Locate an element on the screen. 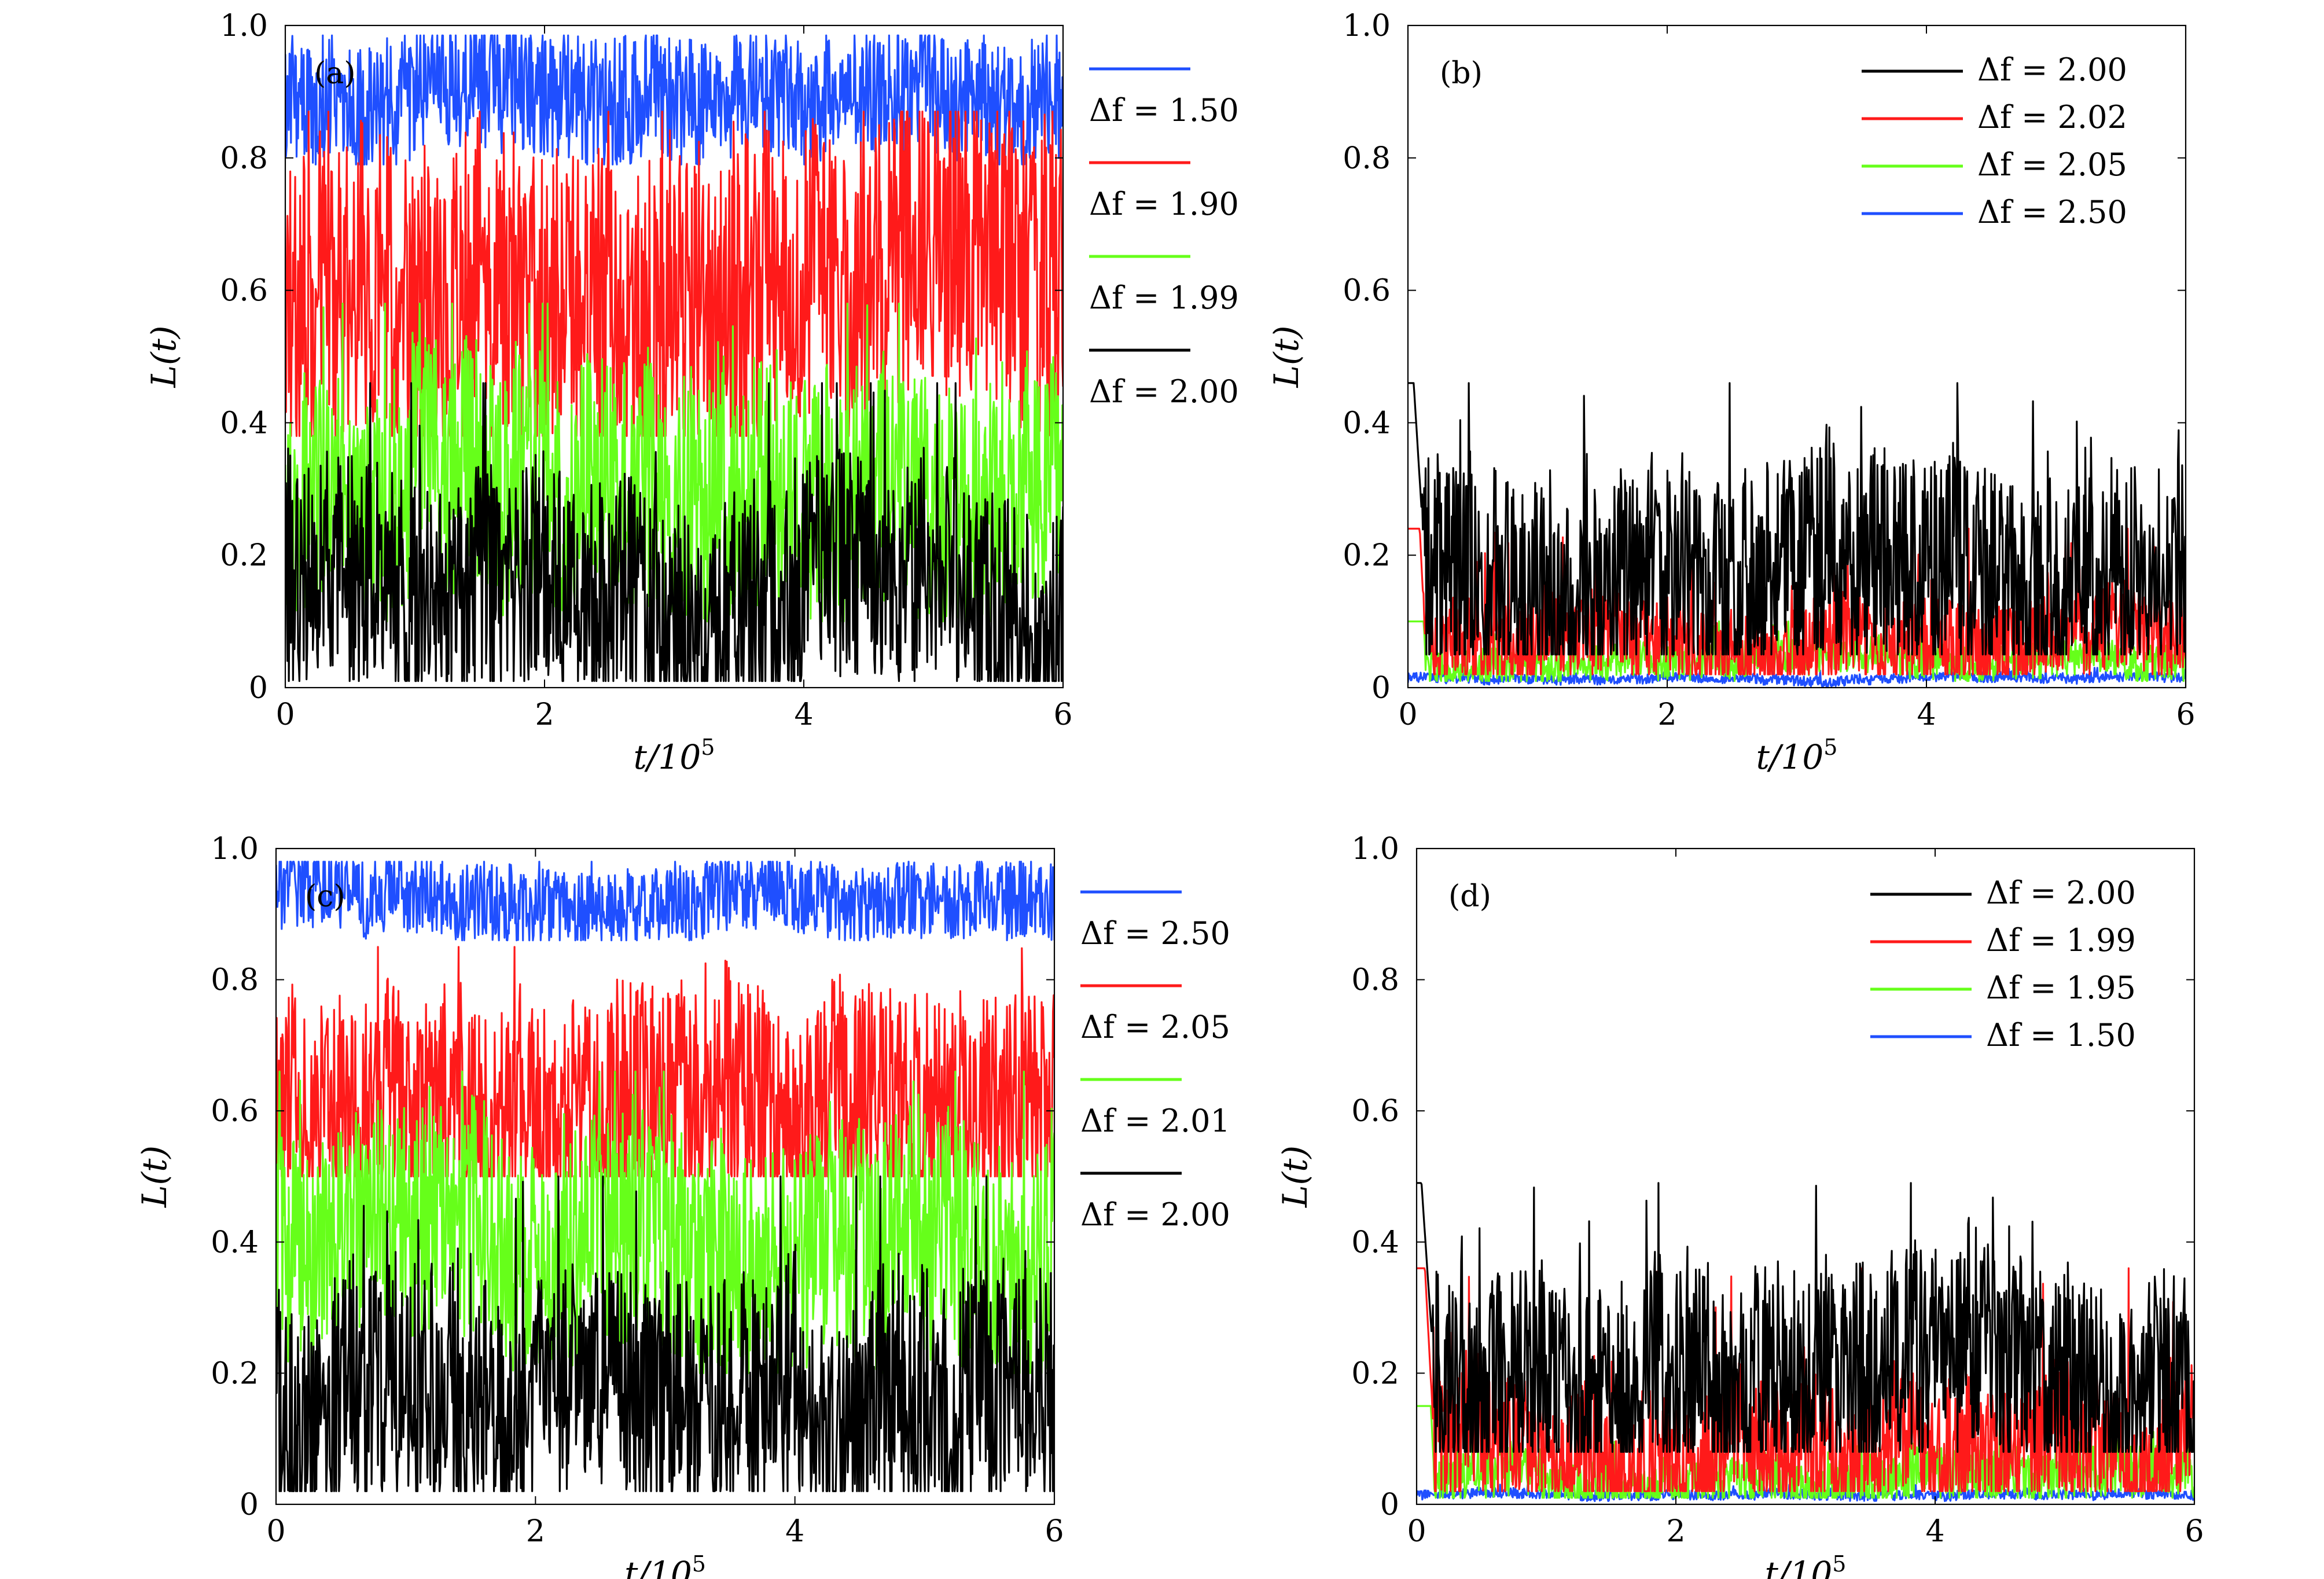  legend-label: Δf = 2.01 is located at coordinates (1155, 1121).